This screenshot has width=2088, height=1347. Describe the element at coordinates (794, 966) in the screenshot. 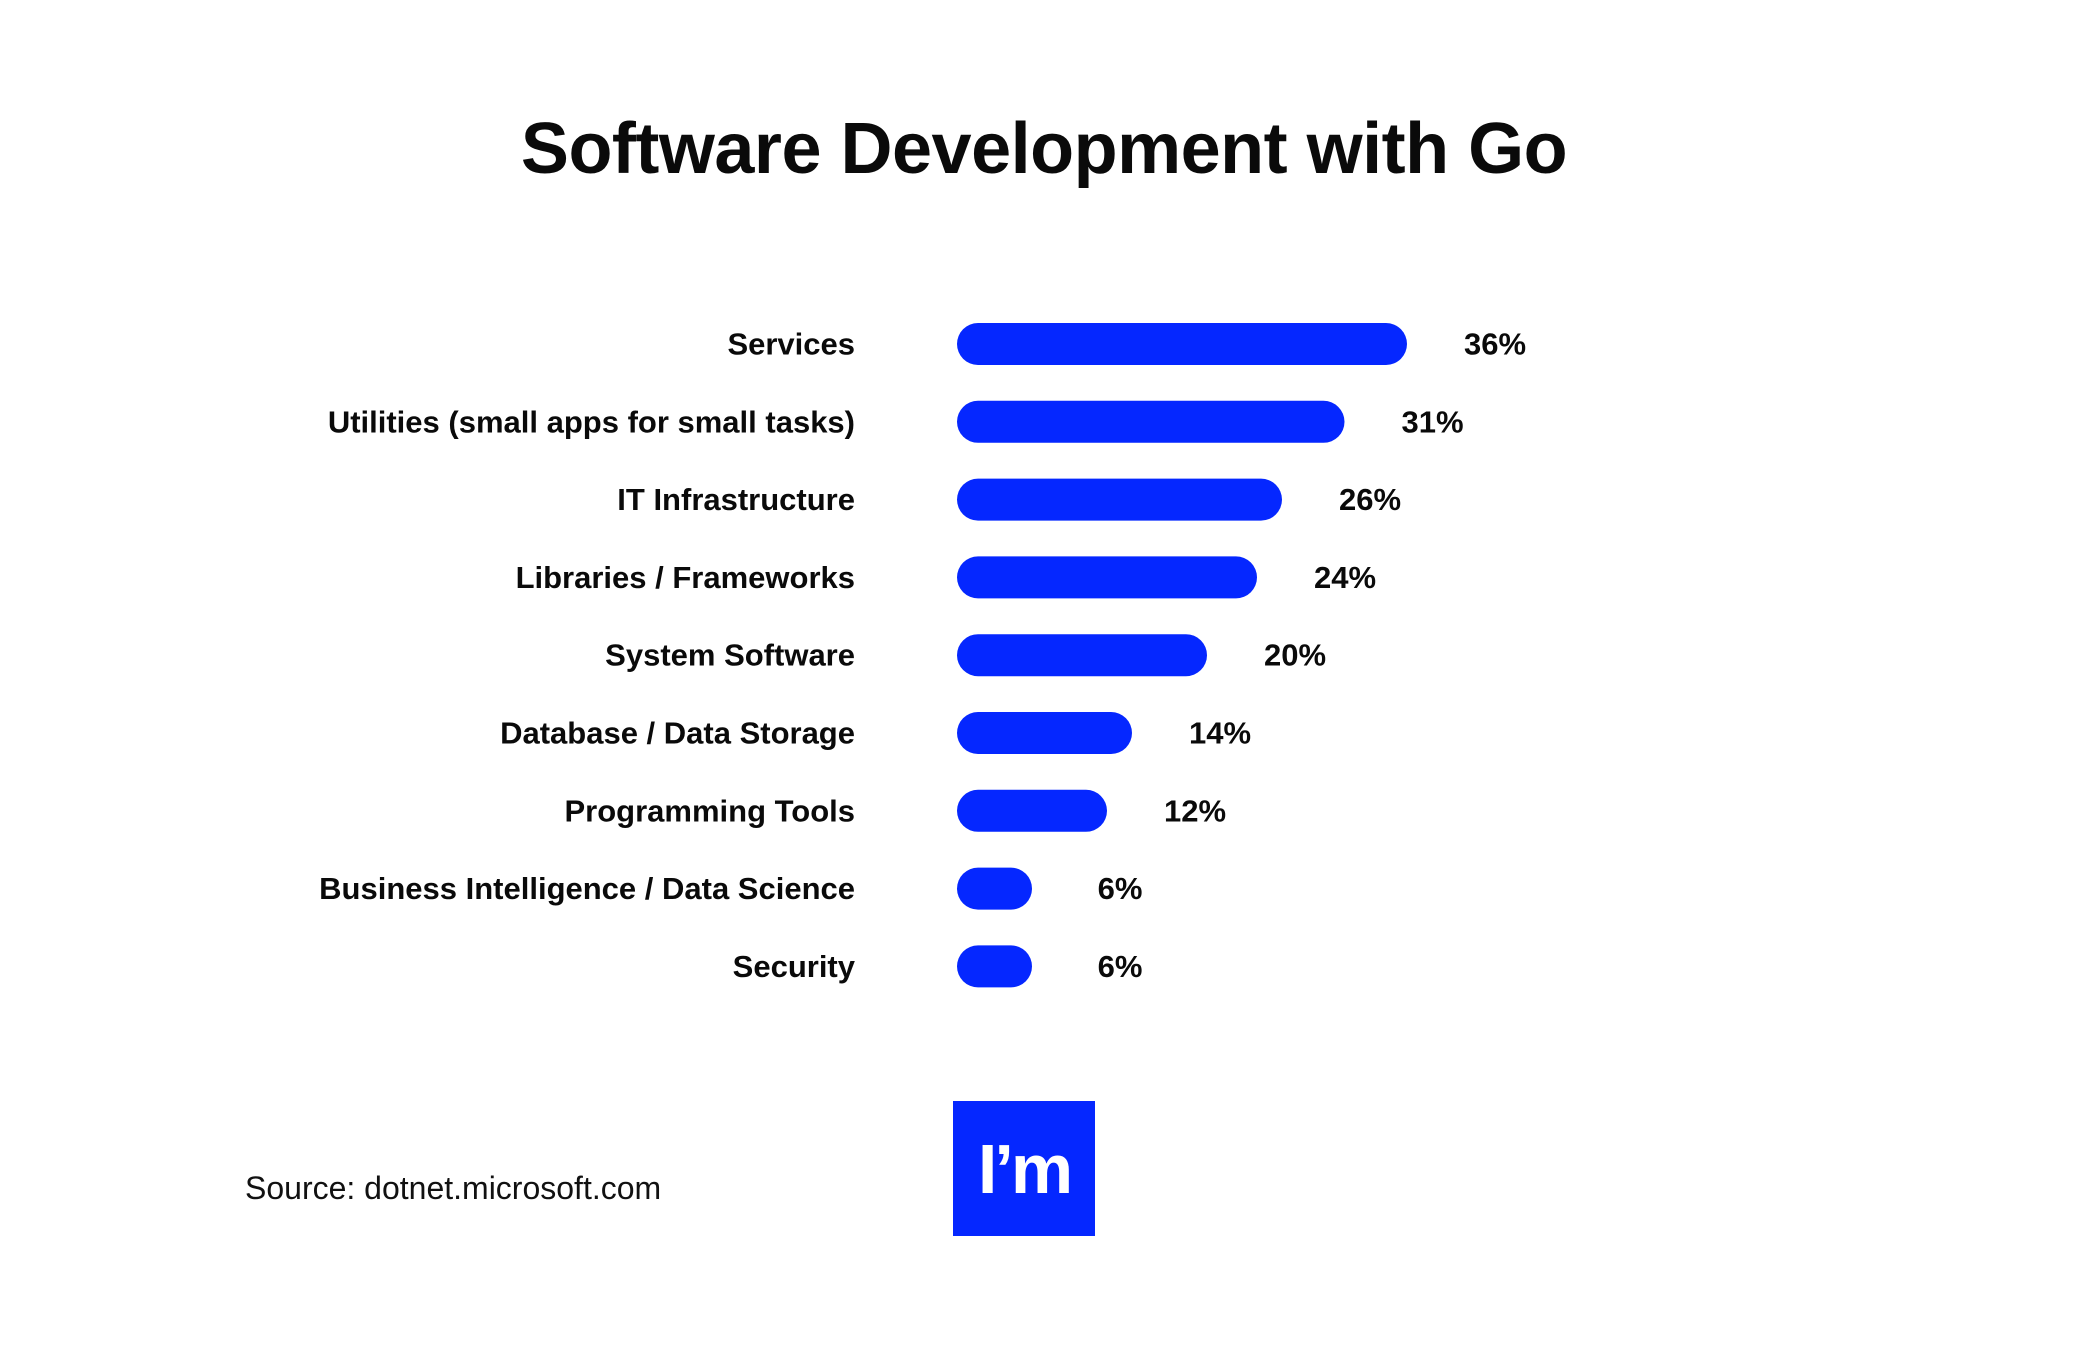

I see `category-label: Security` at that location.